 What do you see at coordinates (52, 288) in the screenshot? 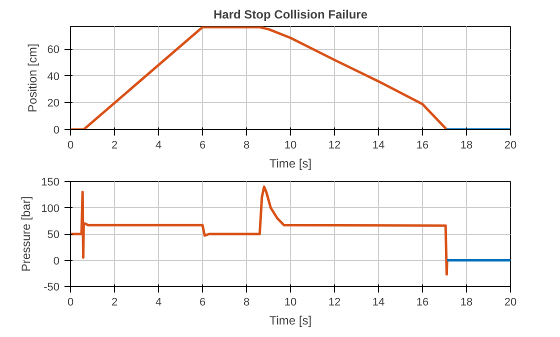
I see `y-tick-label: -50` at bounding box center [52, 288].